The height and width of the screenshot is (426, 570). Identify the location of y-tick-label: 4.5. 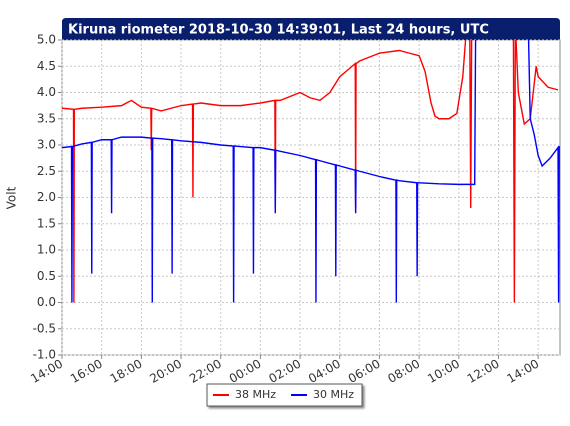
(46, 66).